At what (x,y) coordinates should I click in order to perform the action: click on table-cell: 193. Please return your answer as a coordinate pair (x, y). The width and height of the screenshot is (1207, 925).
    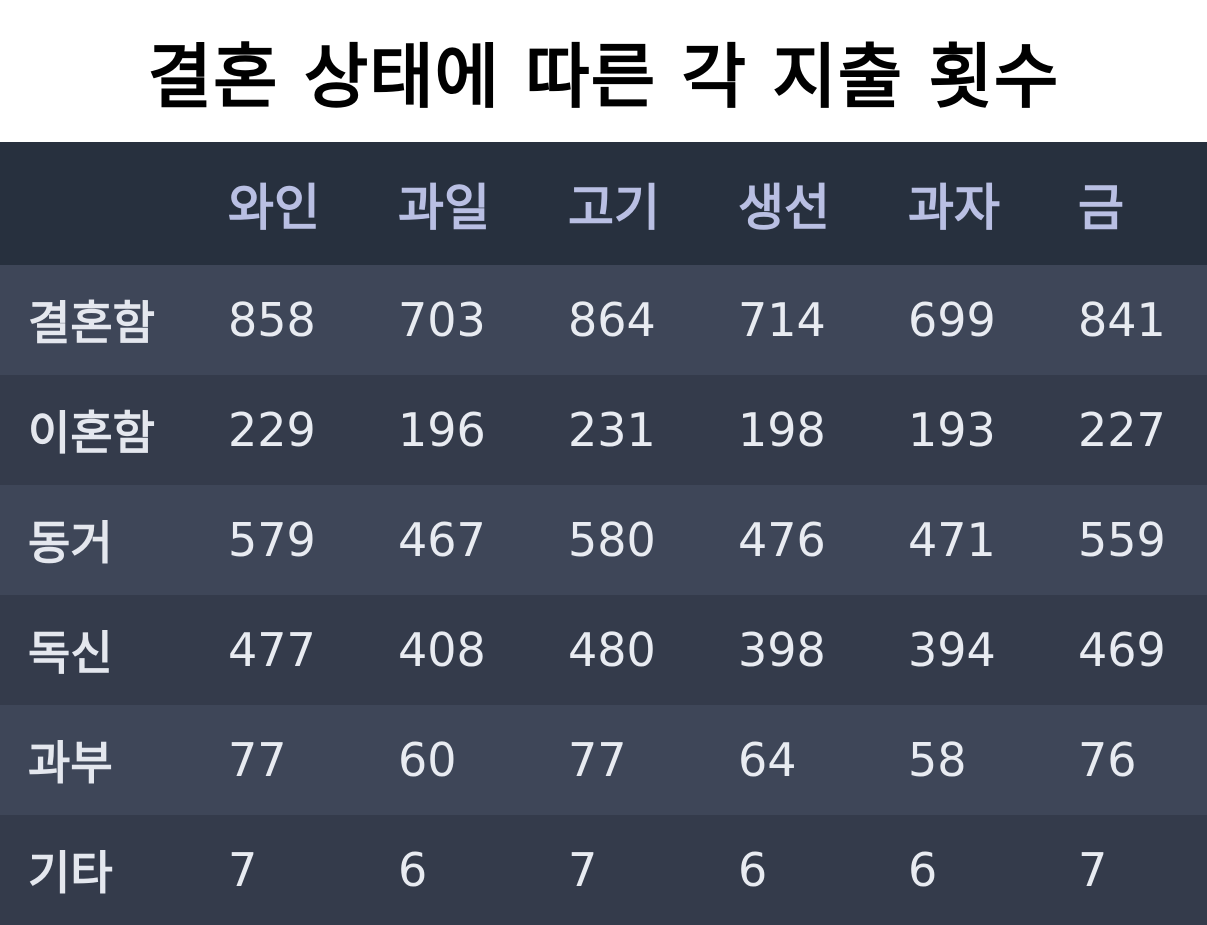
    Looking at the image, I should click on (952, 430).